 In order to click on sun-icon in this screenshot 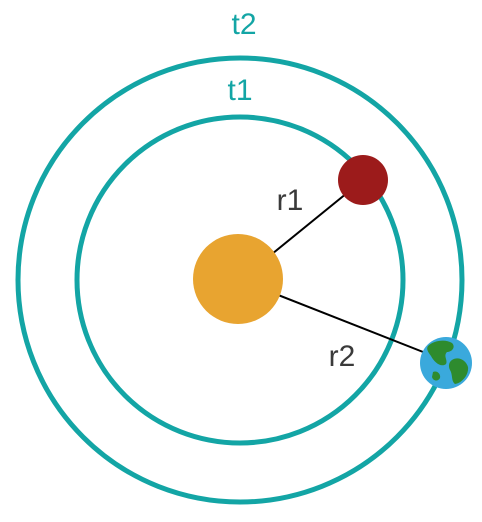, I will do `click(238, 279)`.